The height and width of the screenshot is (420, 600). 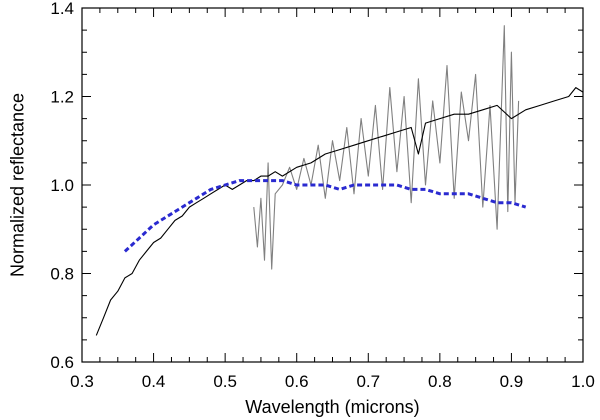 What do you see at coordinates (62, 185) in the screenshot?
I see `y-tick-label: 1.0` at bounding box center [62, 185].